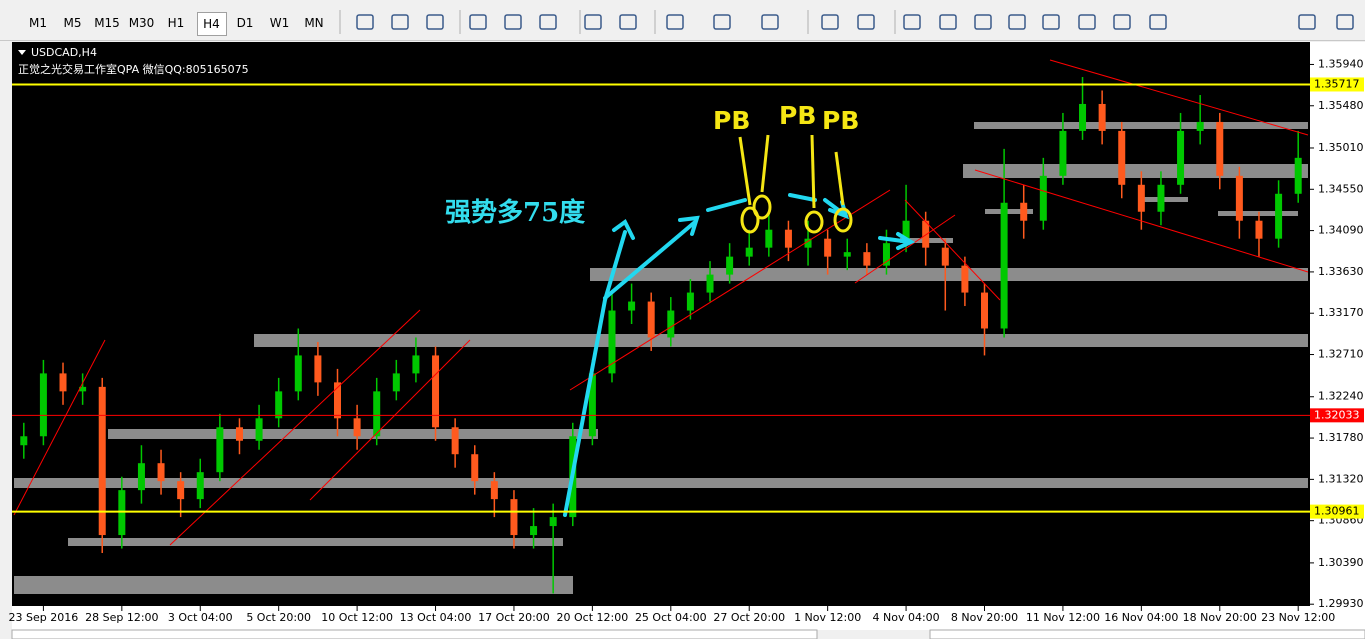 Image resolution: width=1365 pixels, height=639 pixels. What do you see at coordinates (211, 24) in the screenshot?
I see `timeframe-button: H4` at bounding box center [211, 24].